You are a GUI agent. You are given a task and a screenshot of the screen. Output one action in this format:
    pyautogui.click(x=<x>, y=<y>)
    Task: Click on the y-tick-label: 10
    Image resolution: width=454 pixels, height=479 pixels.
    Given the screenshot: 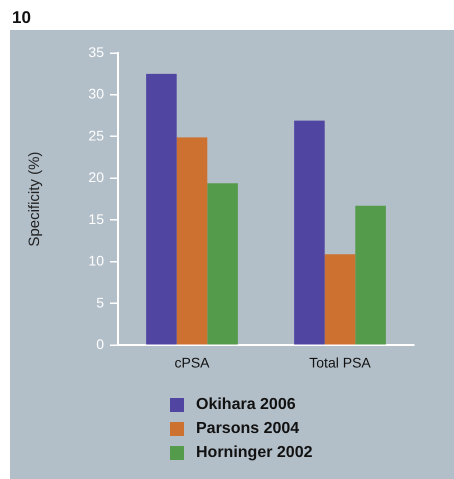 What is the action you would take?
    pyautogui.click(x=96, y=260)
    